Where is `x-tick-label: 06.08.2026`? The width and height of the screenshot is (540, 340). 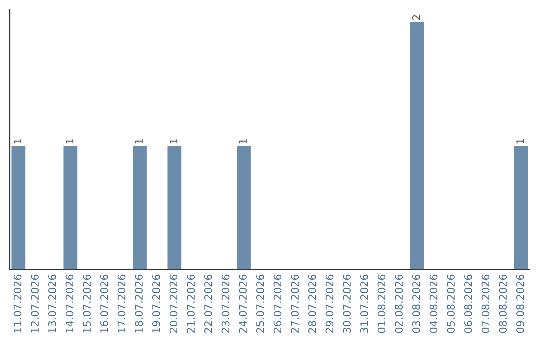
x-tick-label: 06.08.2026 is located at coordinates (468, 304).